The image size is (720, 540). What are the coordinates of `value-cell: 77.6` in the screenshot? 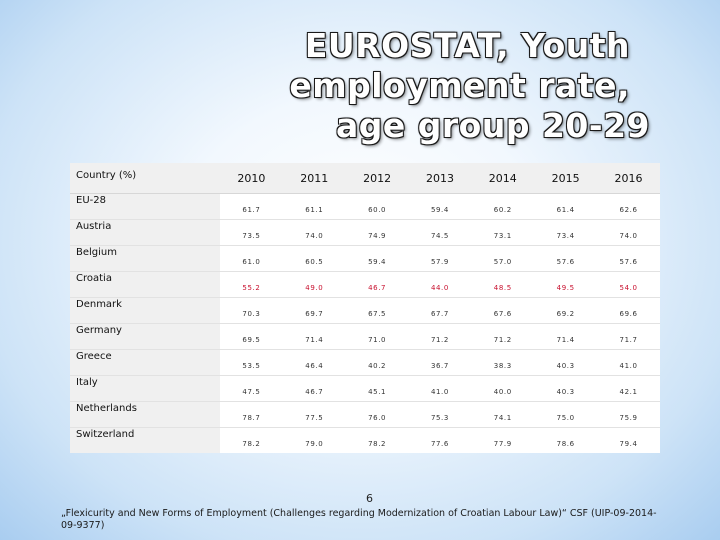 It's located at (440, 440).